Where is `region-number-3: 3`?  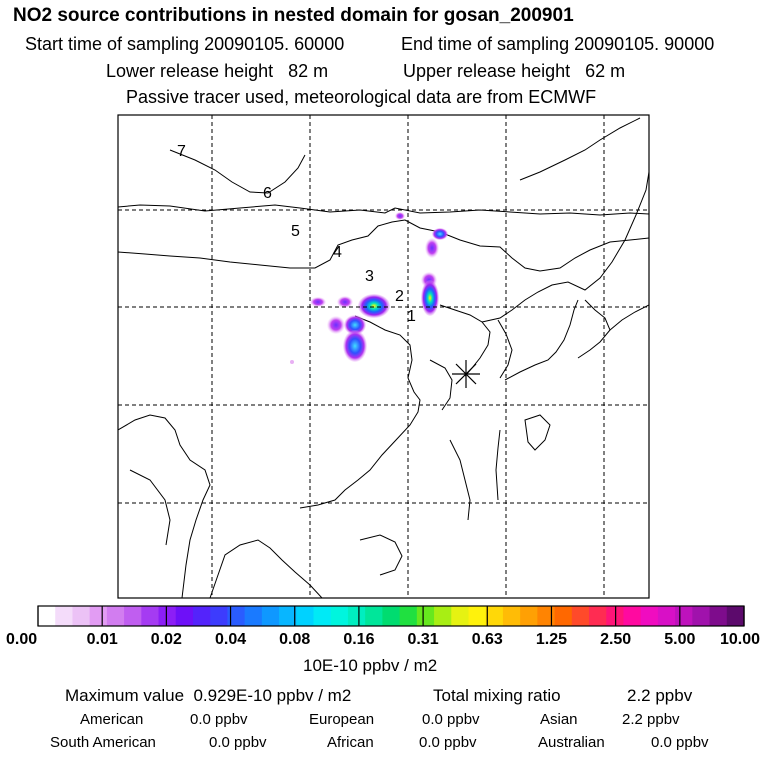 region-number-3: 3 is located at coordinates (369, 276).